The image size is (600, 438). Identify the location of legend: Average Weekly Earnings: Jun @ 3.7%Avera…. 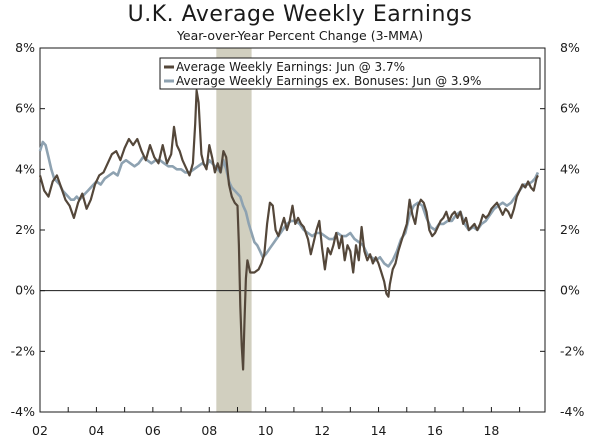
(350, 73).